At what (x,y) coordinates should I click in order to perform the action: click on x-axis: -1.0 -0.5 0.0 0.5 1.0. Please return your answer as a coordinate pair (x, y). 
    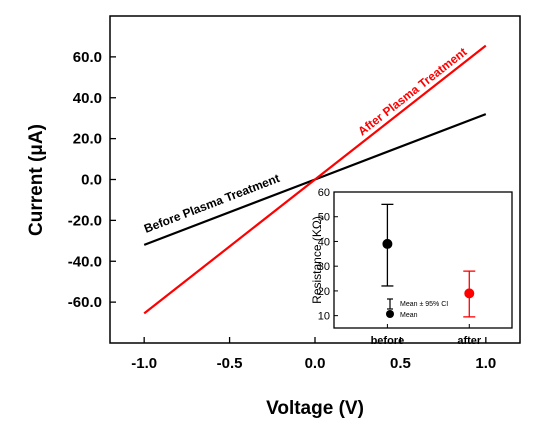
    Looking at the image, I should click on (313, 354).